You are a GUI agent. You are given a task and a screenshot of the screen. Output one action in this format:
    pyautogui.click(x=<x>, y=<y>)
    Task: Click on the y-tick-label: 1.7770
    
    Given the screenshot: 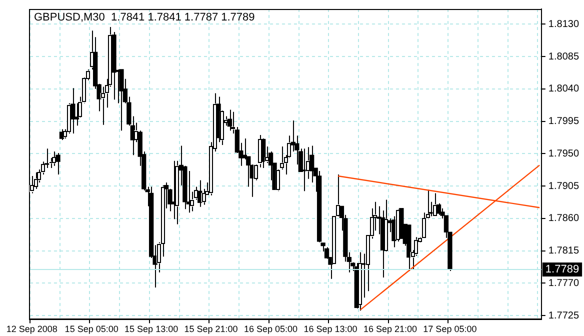 What is the action you would take?
    pyautogui.click(x=564, y=283)
    